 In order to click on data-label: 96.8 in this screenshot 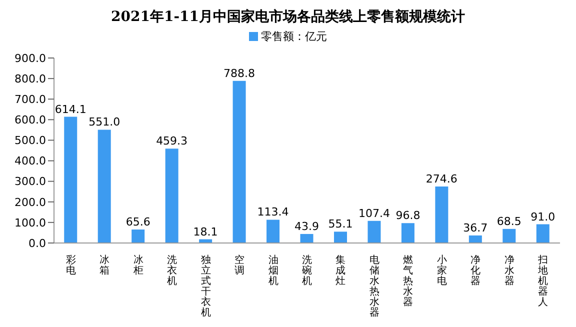, I will do `click(408, 215)`.